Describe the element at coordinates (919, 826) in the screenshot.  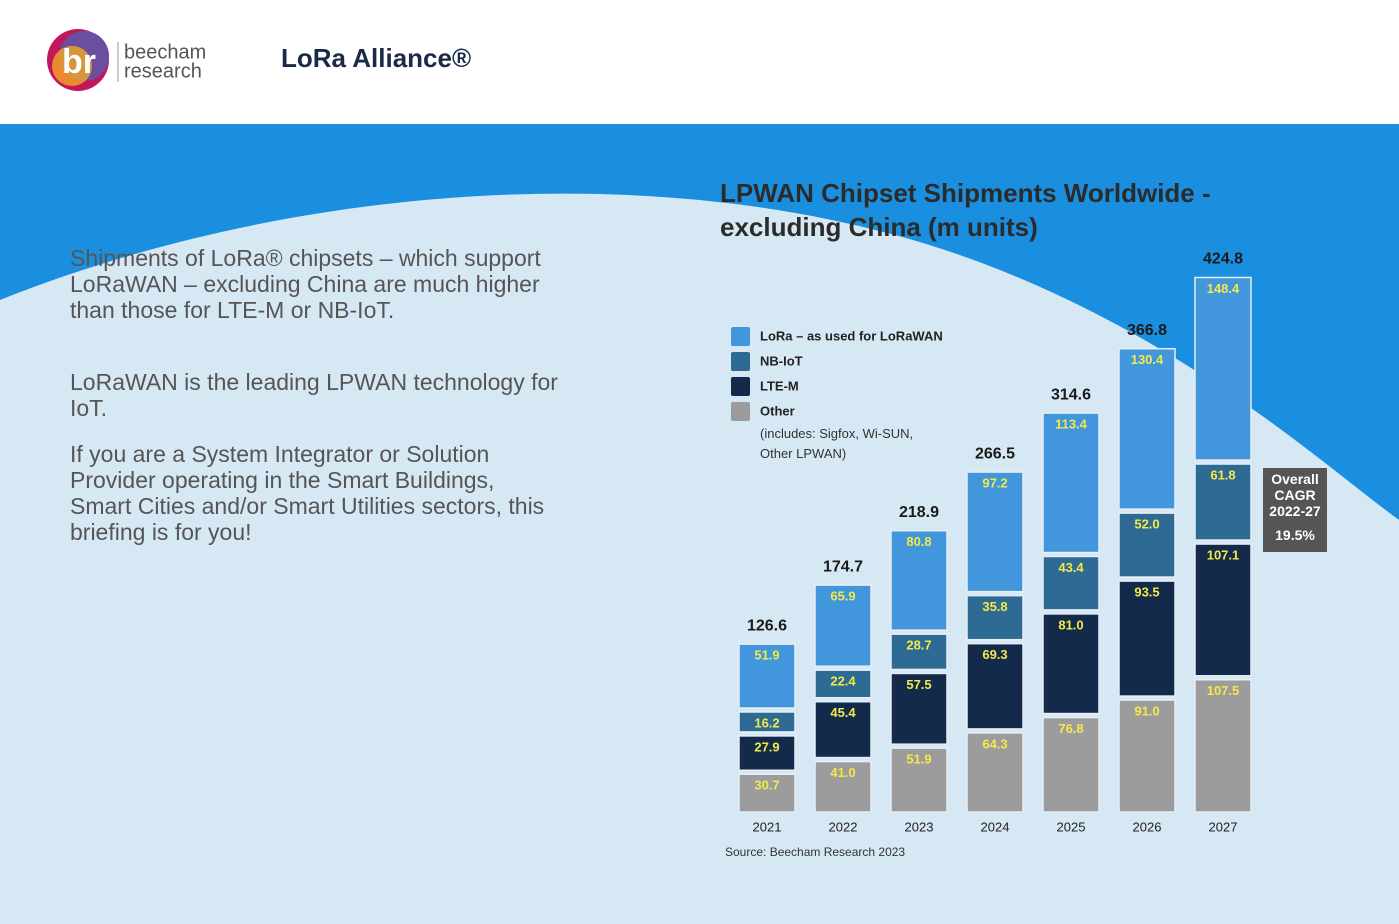
I see `x-tick-label: 2023` at that location.